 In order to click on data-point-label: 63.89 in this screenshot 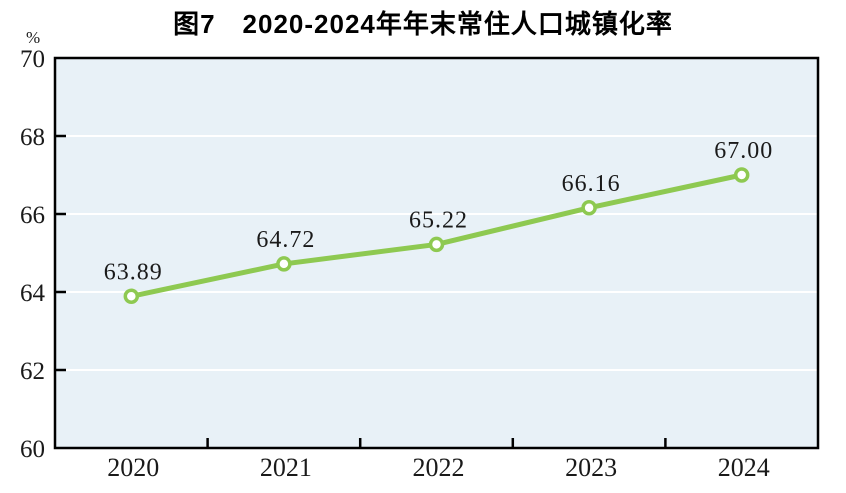, I will do `click(133, 272)`.